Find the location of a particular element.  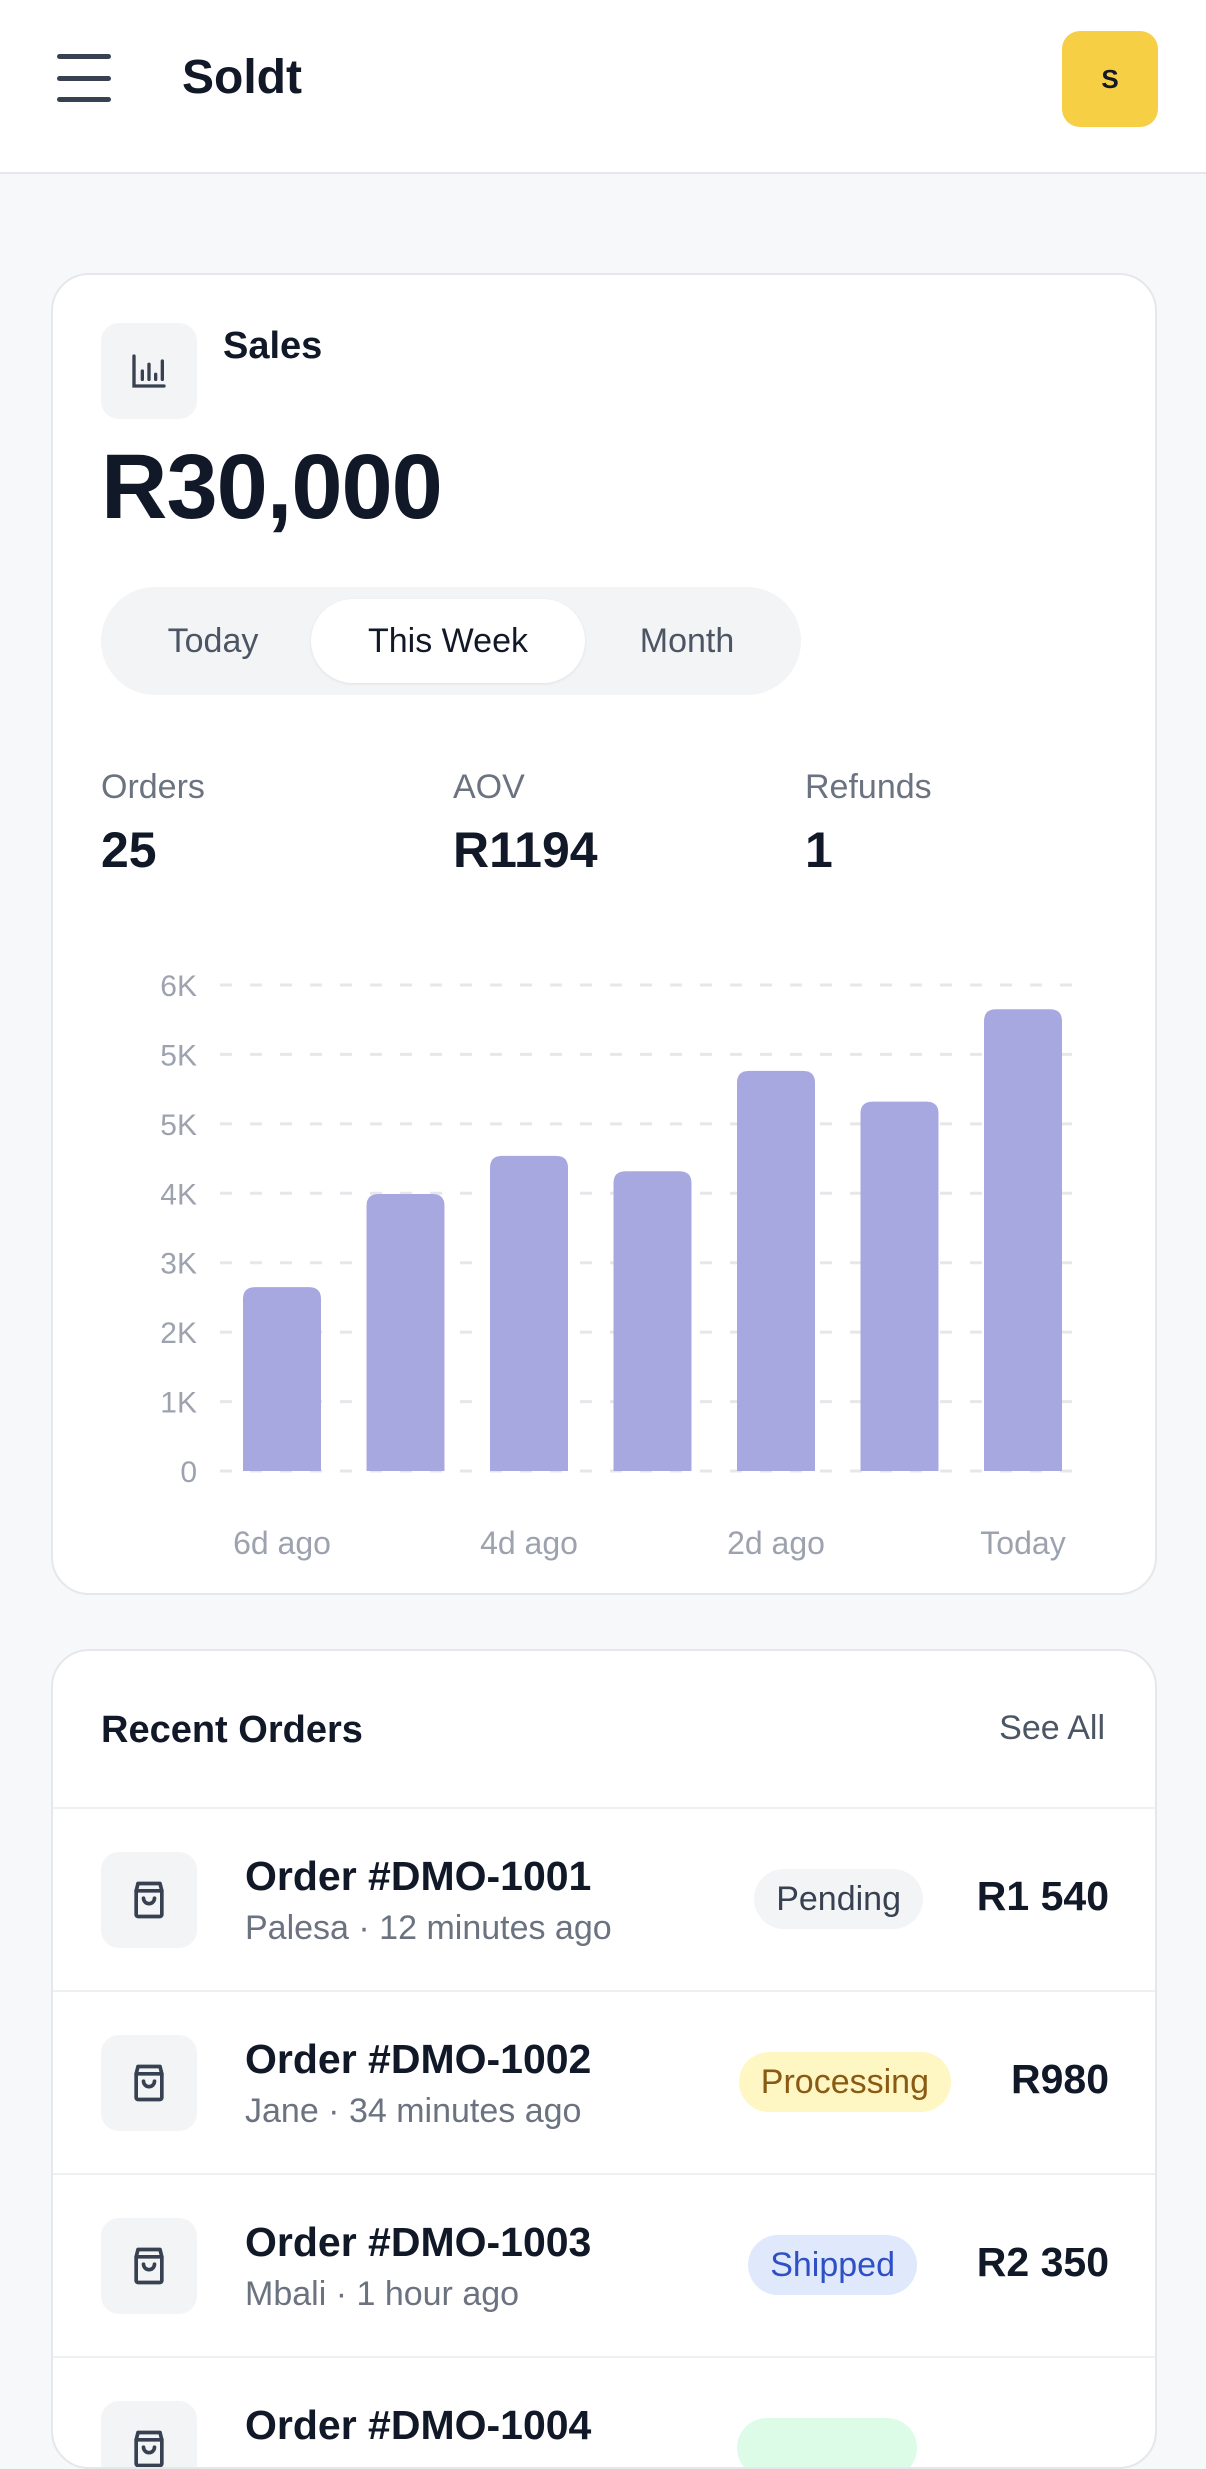

app-title: Soldt is located at coordinates (242, 77).